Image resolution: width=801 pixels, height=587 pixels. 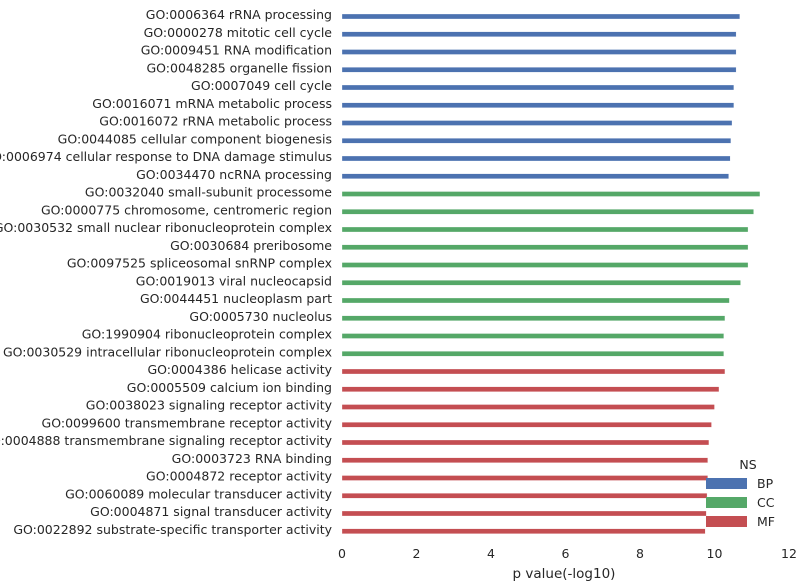 What do you see at coordinates (252, 458) in the screenshot?
I see `category-label: GO:0003723 RNA binding` at bounding box center [252, 458].